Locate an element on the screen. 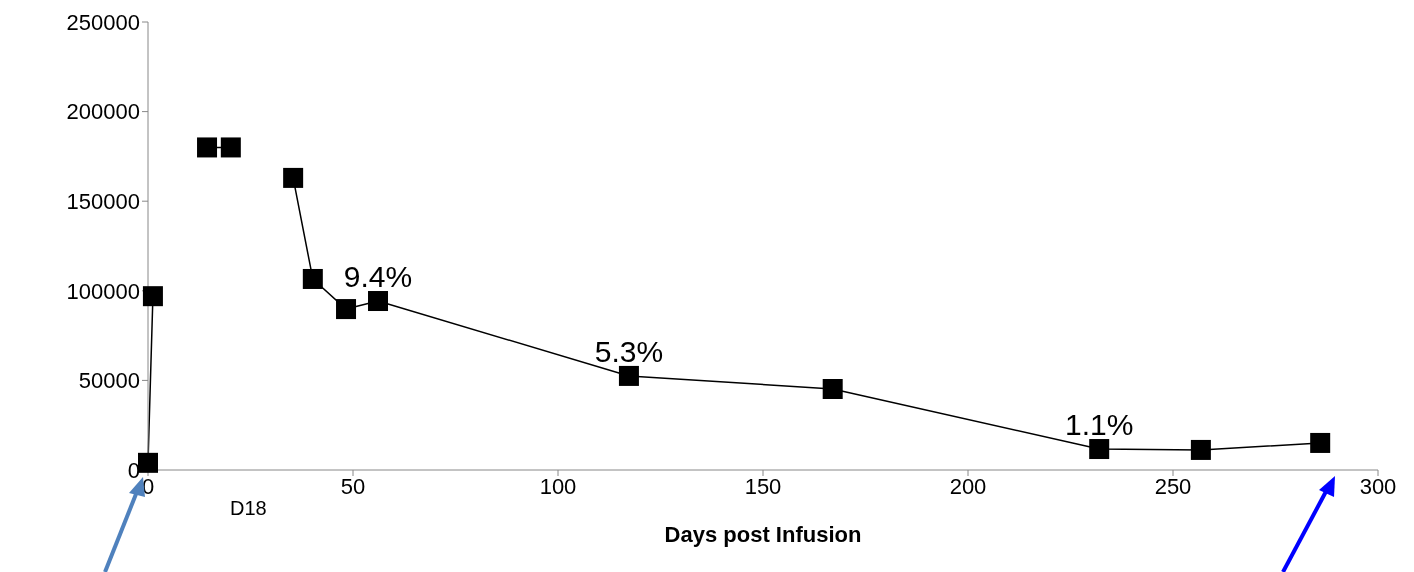  y-tick-label: 150000 is located at coordinates (103, 202).